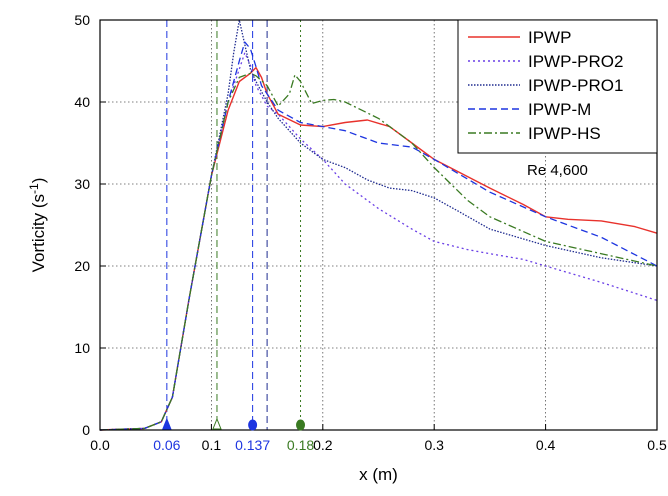 This screenshot has height=496, width=668. Describe the element at coordinates (86, 430) in the screenshot. I see `y-tick-label: 0` at that location.